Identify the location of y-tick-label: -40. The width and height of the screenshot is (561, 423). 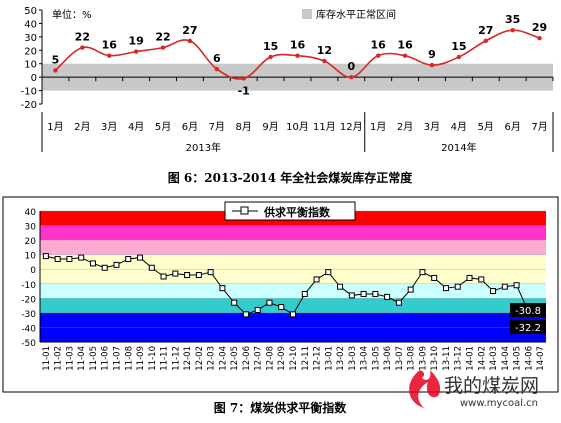
(28, 329).